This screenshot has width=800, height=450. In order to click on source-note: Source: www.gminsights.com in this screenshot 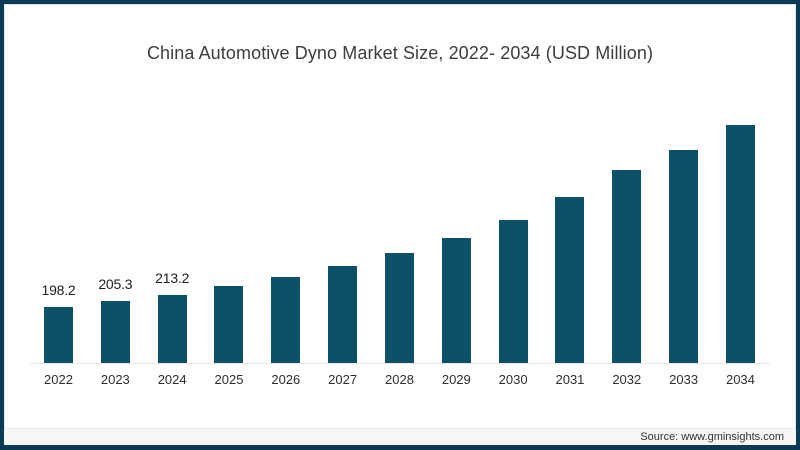, I will do `click(712, 437)`.